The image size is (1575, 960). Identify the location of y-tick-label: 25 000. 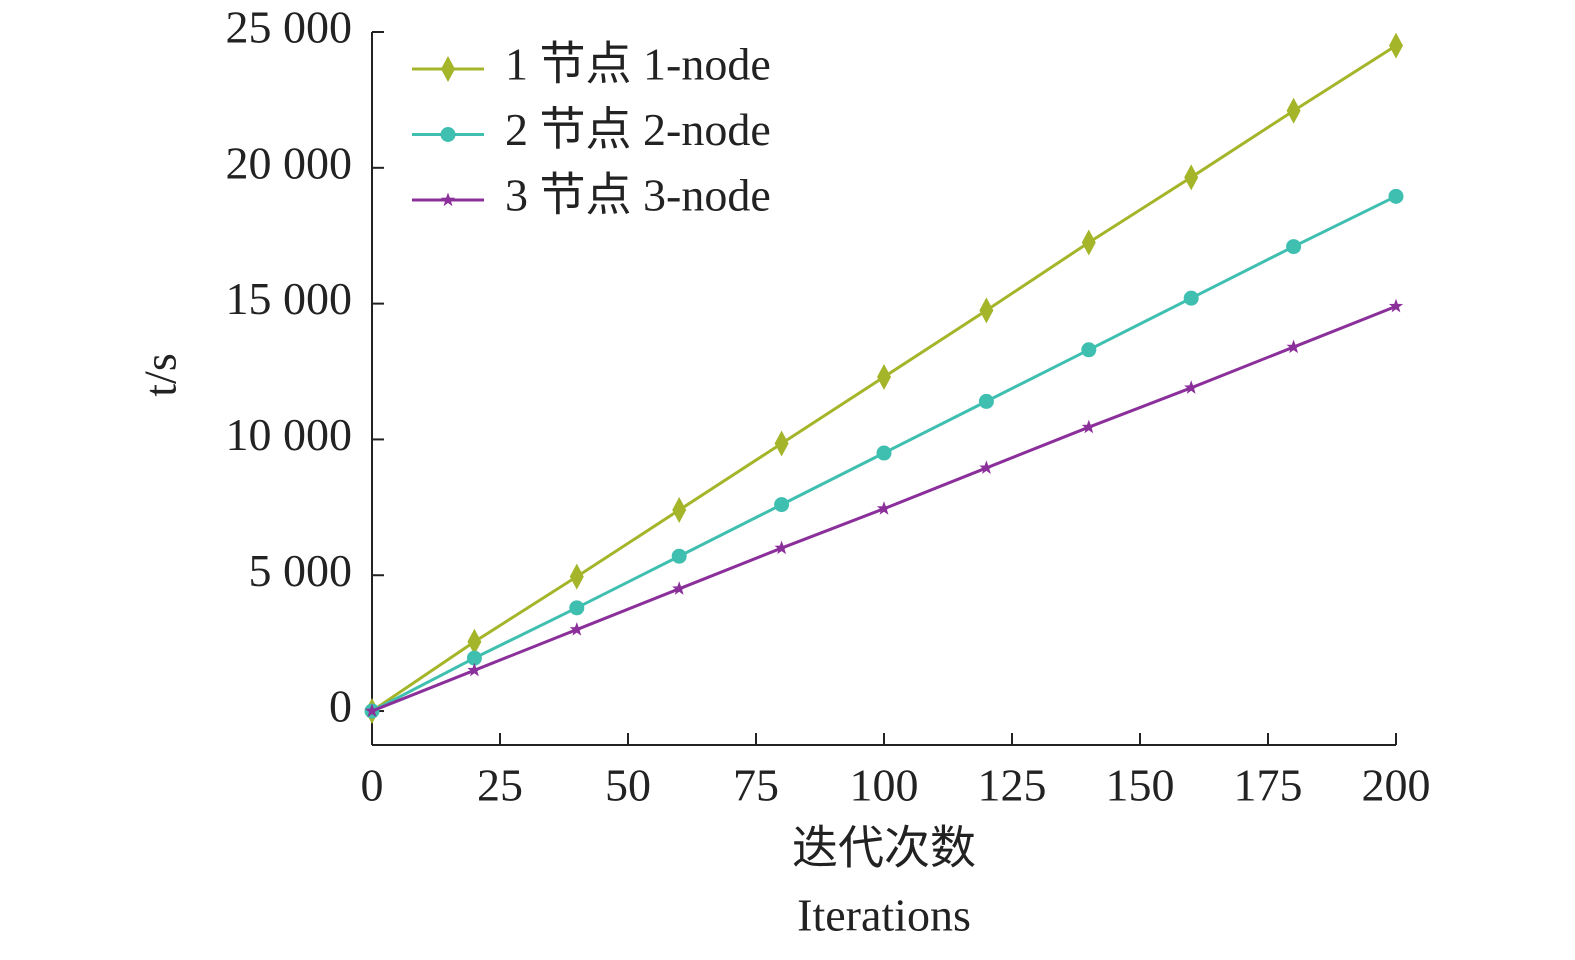
(289, 27).